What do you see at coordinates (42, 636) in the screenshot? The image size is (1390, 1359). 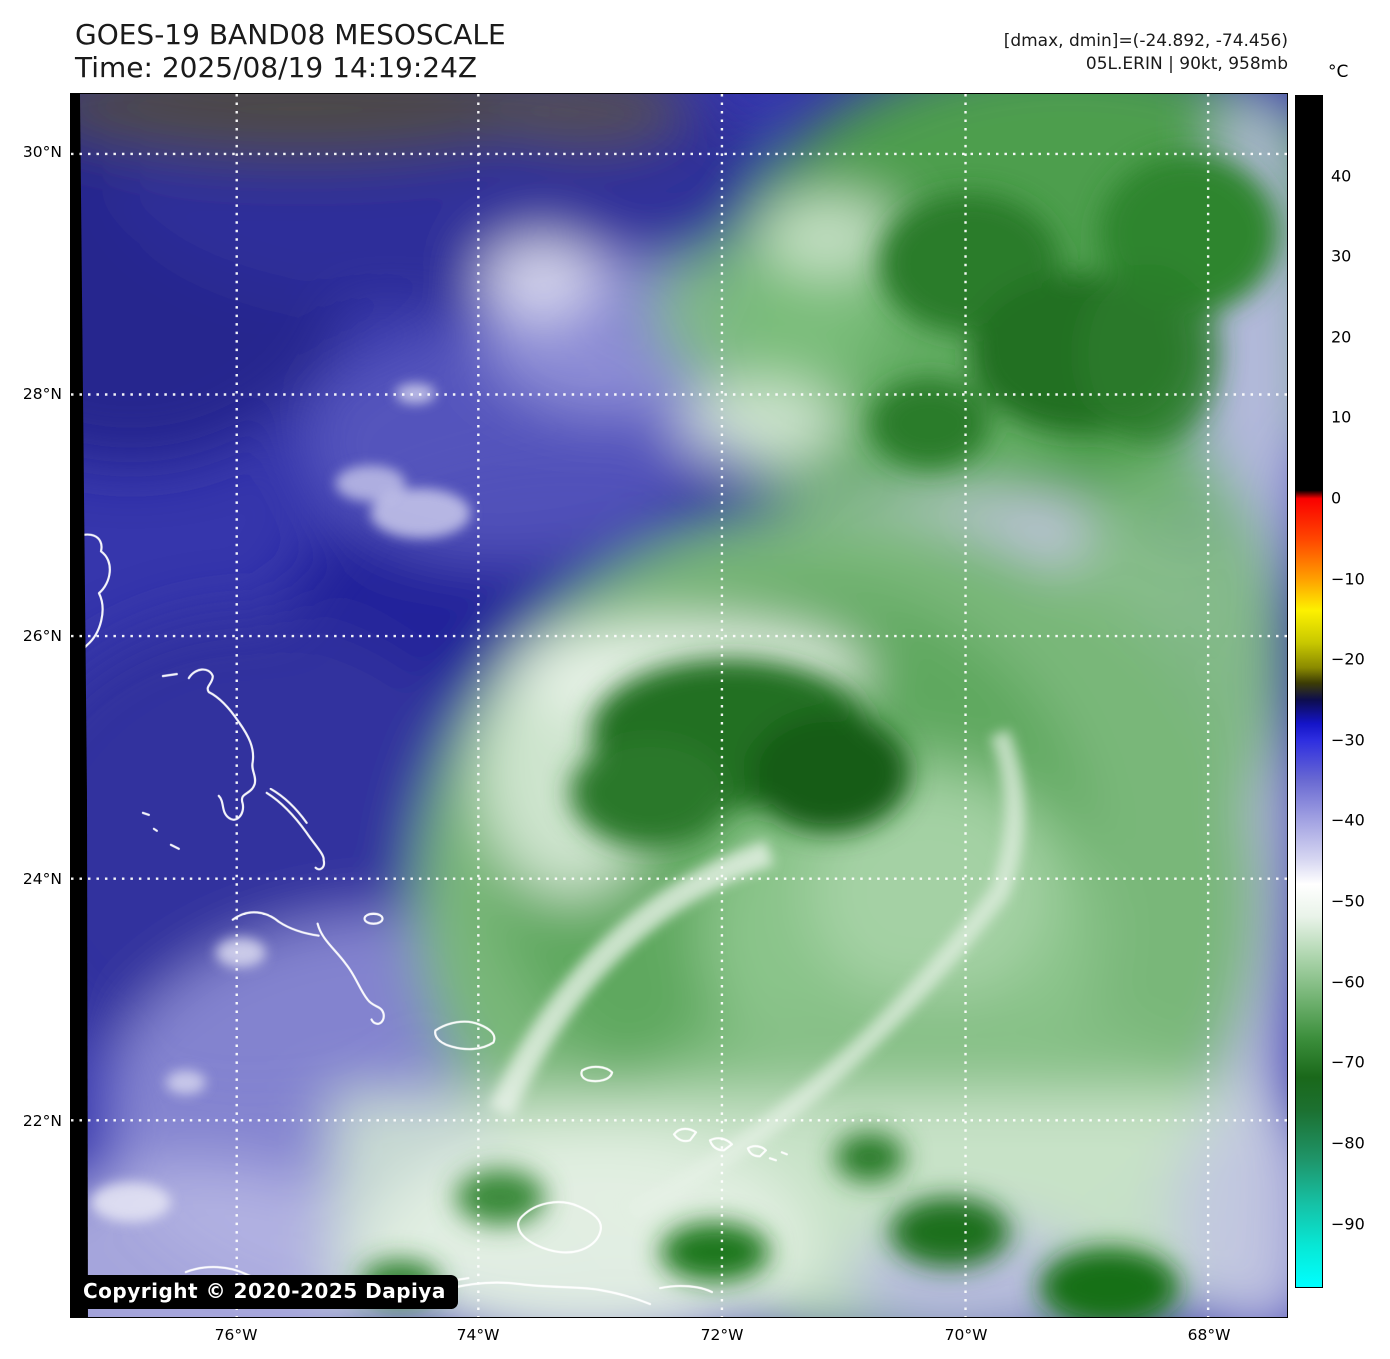 I see `lat-label: 26°N` at bounding box center [42, 636].